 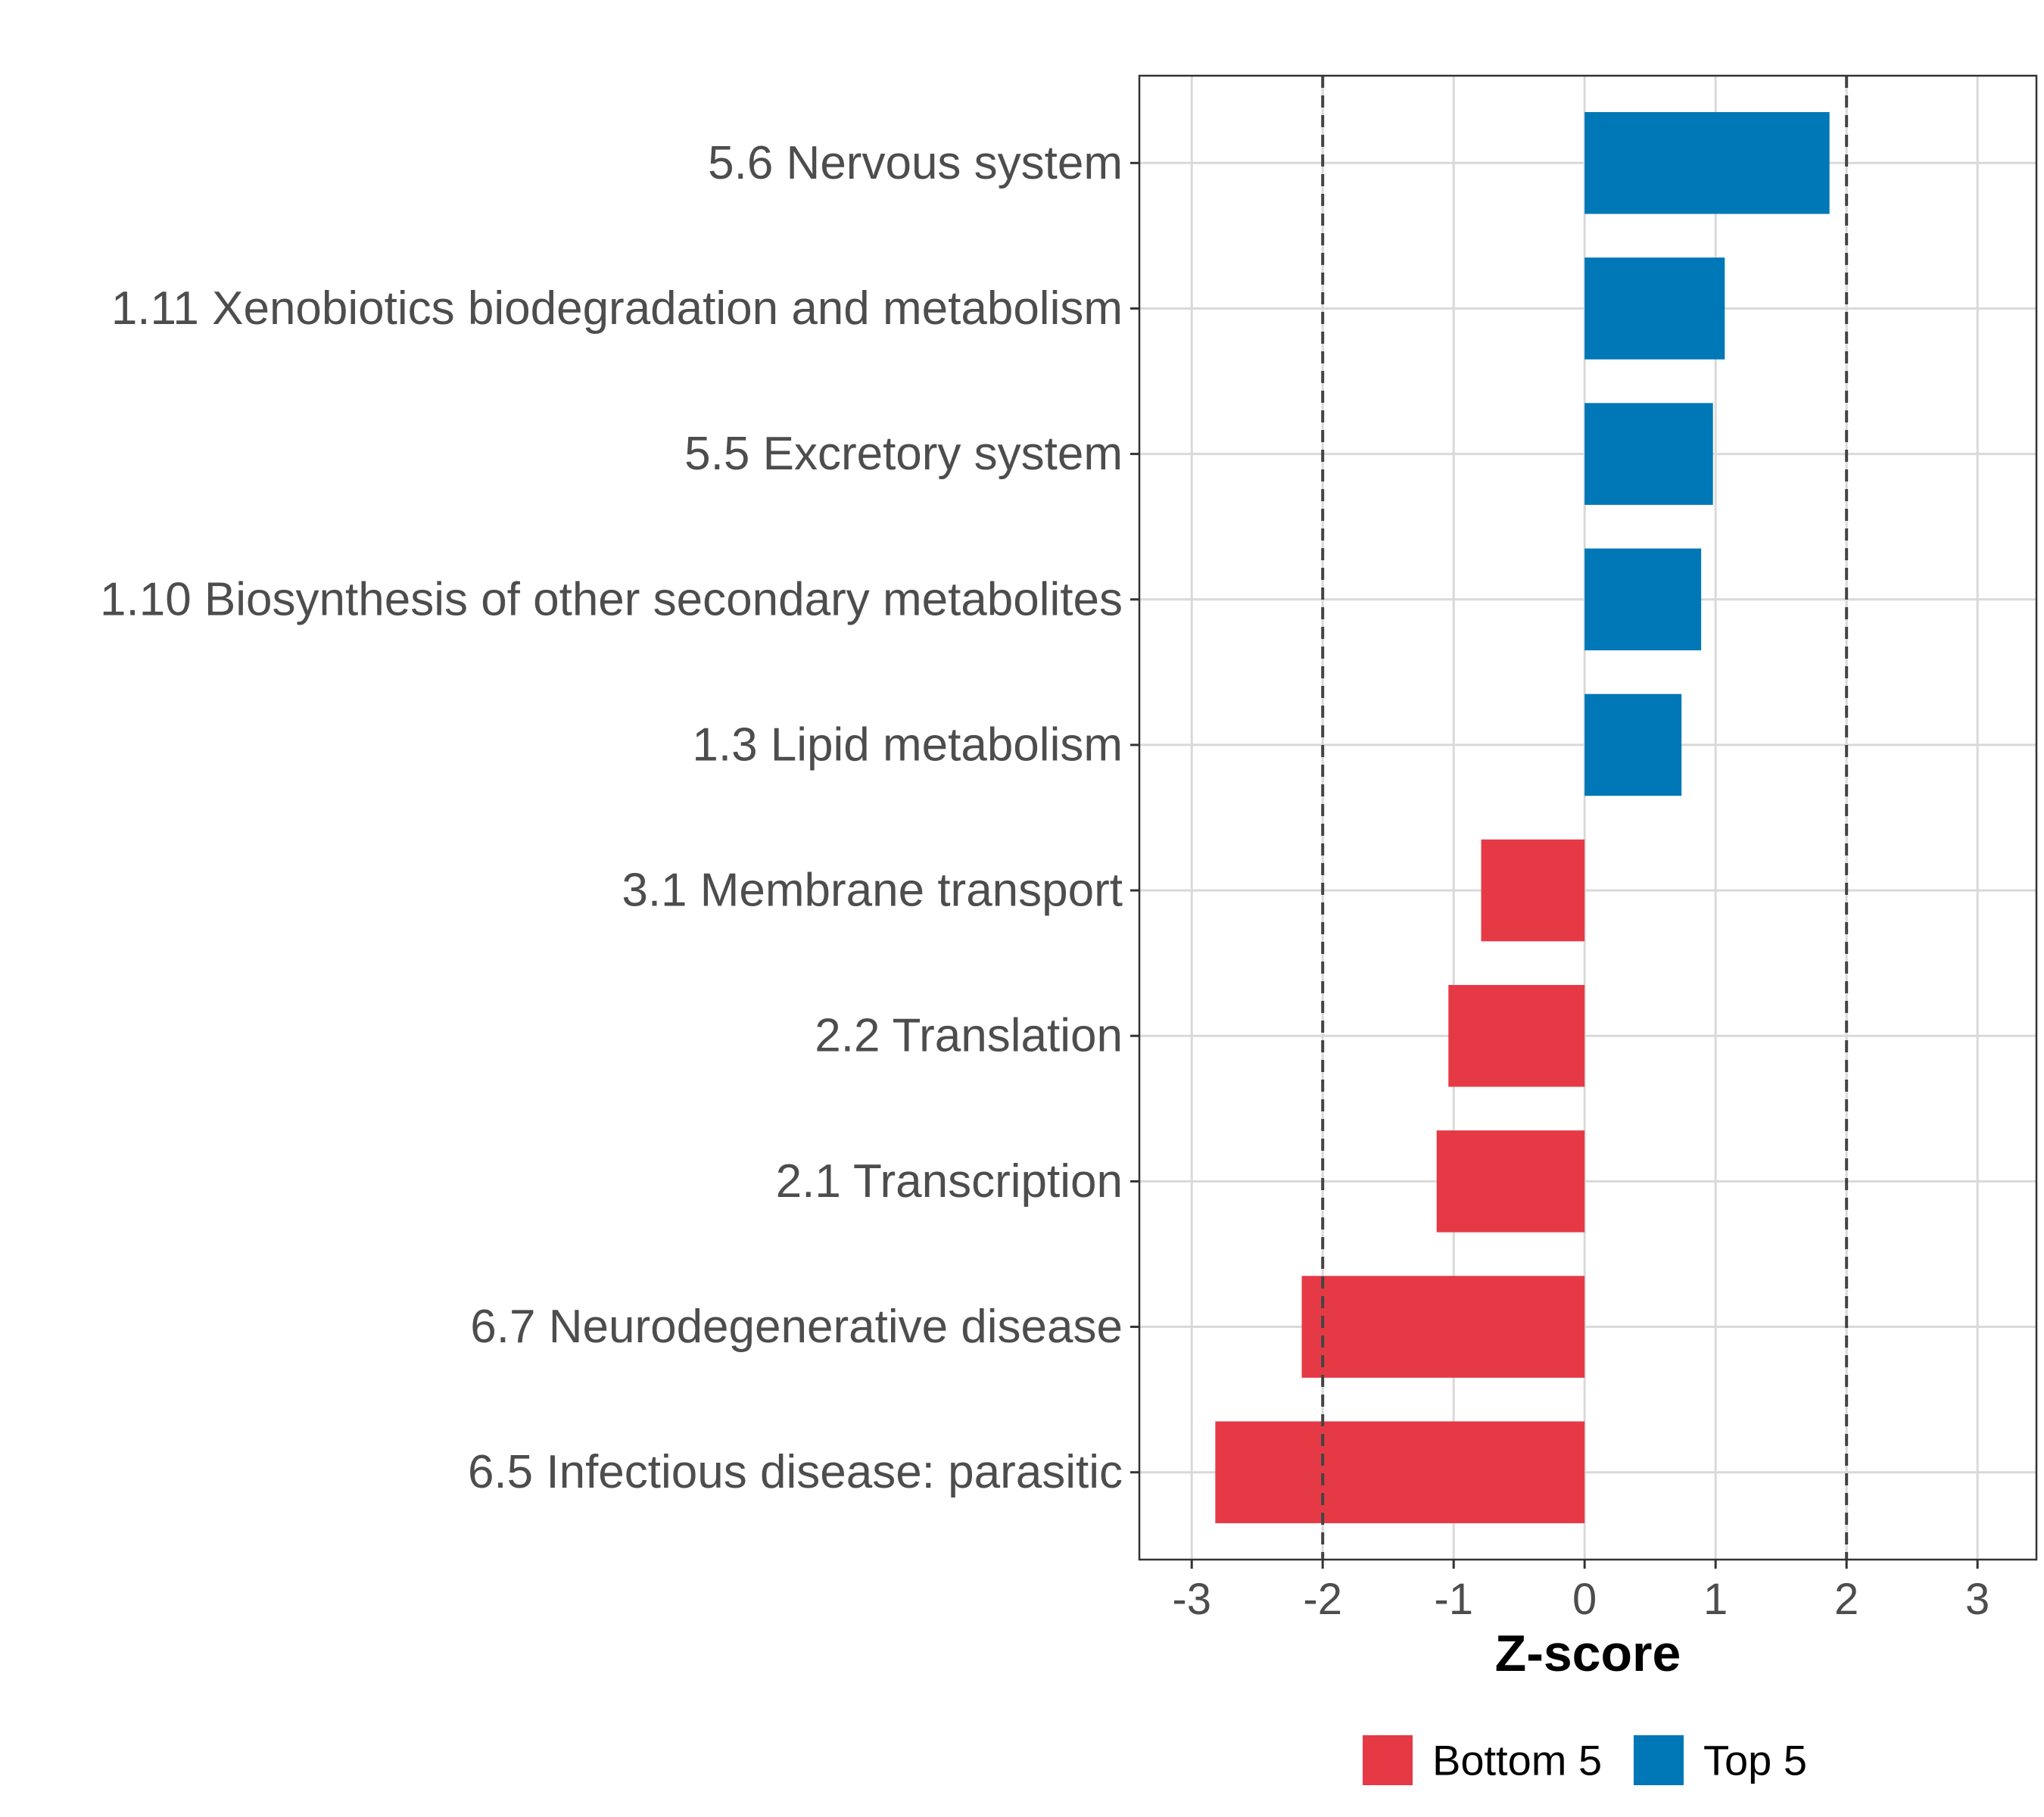 What do you see at coordinates (1584, 1599) in the screenshot?
I see `x-tick-label: 0` at bounding box center [1584, 1599].